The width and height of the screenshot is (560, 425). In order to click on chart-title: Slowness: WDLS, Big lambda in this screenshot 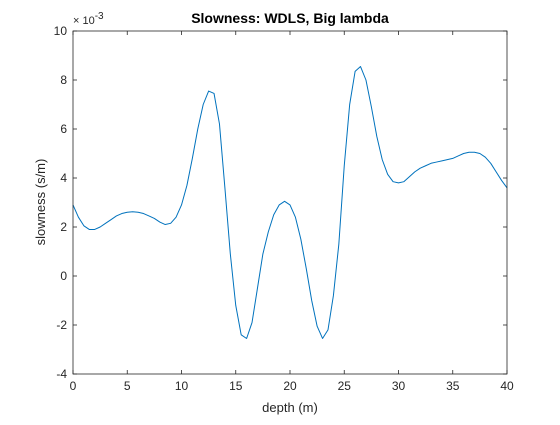, I will do `click(290, 18)`.